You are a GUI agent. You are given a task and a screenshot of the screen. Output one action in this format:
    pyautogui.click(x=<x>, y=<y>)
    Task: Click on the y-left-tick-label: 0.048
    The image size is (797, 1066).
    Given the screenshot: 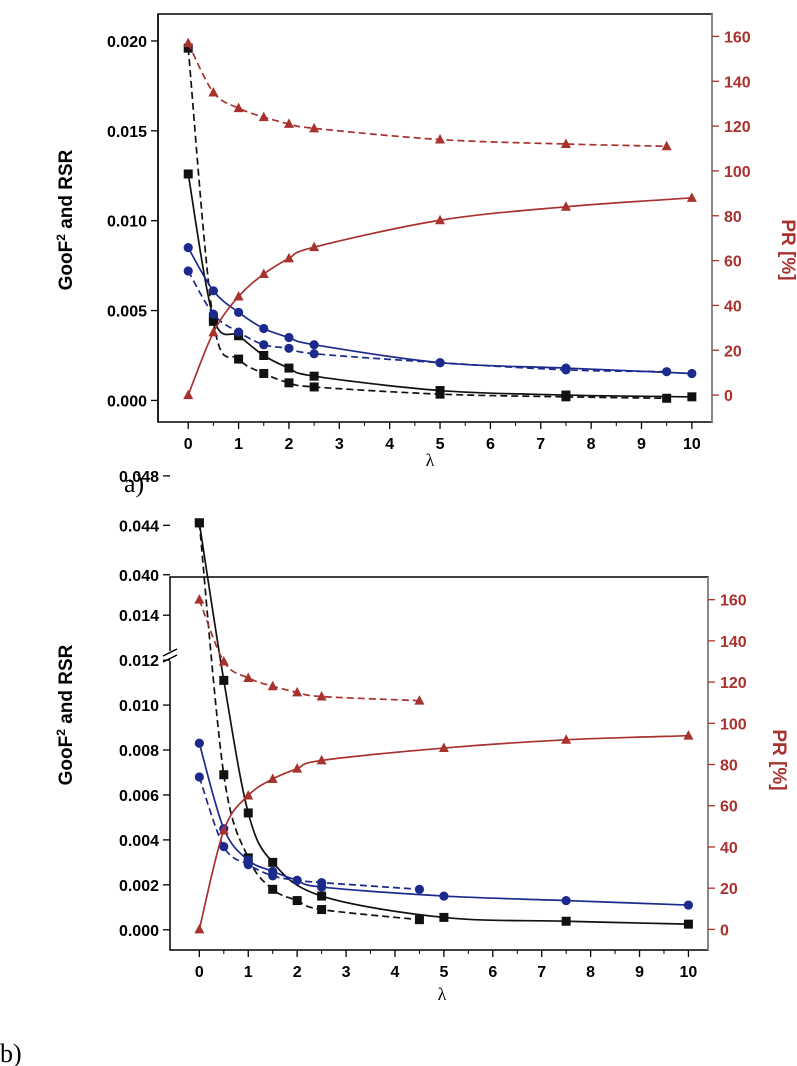 What is the action you would take?
    pyautogui.click(x=139, y=477)
    